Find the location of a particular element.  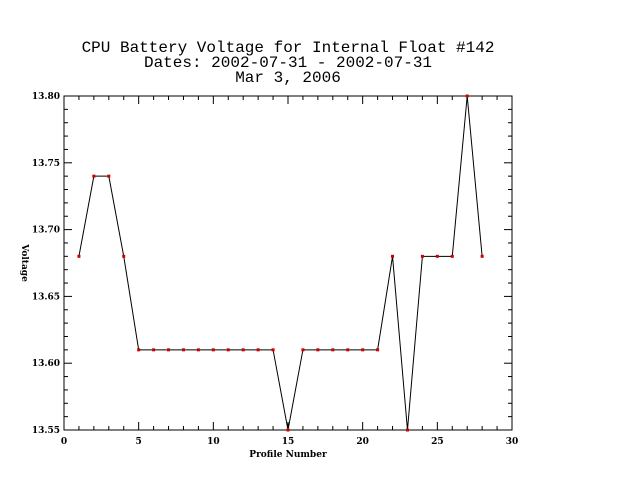

x-axis-title: Profile Number is located at coordinates (288, 455).